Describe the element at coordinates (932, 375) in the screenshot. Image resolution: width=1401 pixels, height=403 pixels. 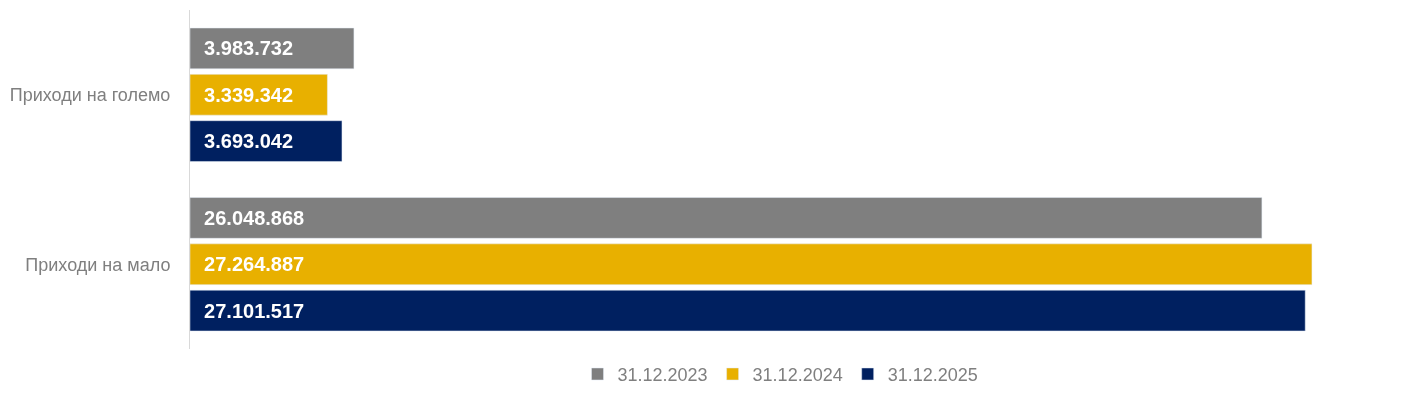
I see `legend-label: 31.12.2025` at that location.